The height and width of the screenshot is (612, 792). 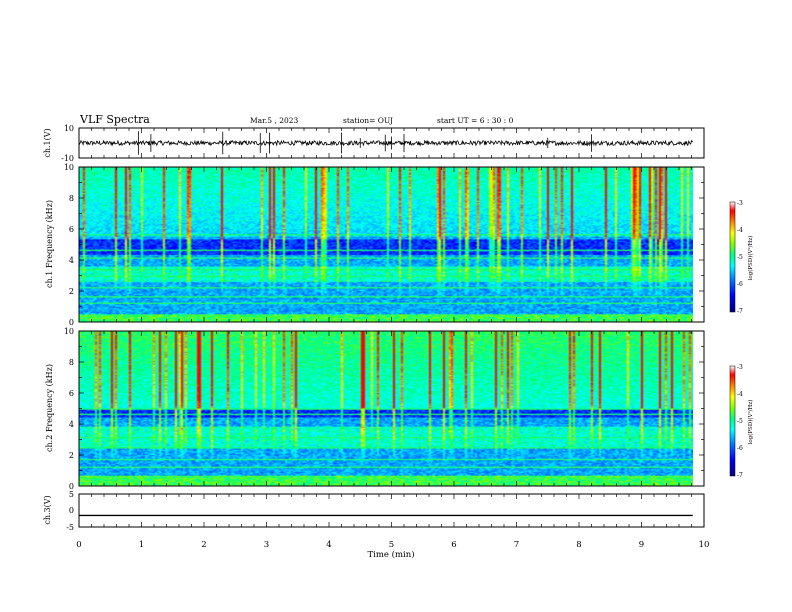 I want to click on ch2-spectrogram-ylabel: ch.2 Frequency (kHz), so click(x=49, y=408).